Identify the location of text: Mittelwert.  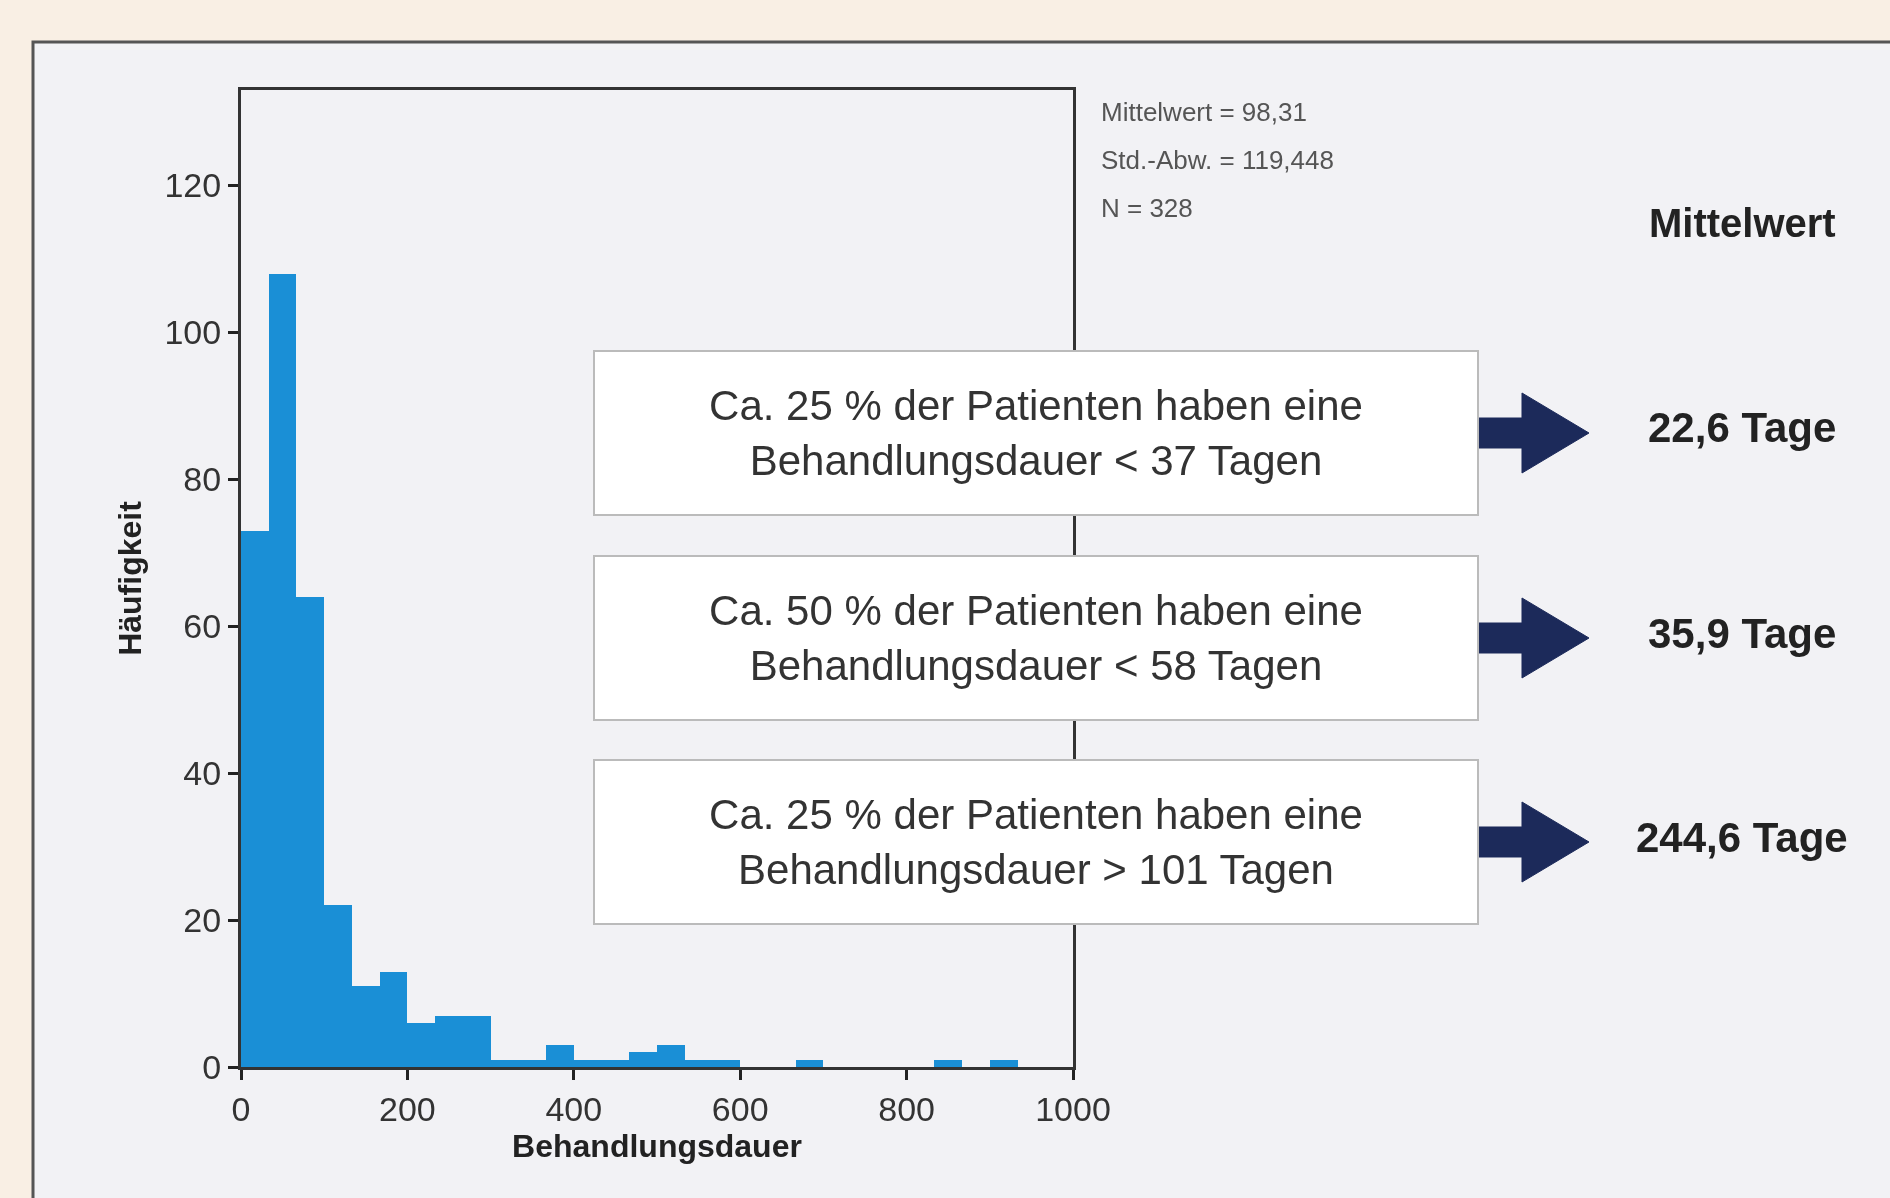
(1742, 223).